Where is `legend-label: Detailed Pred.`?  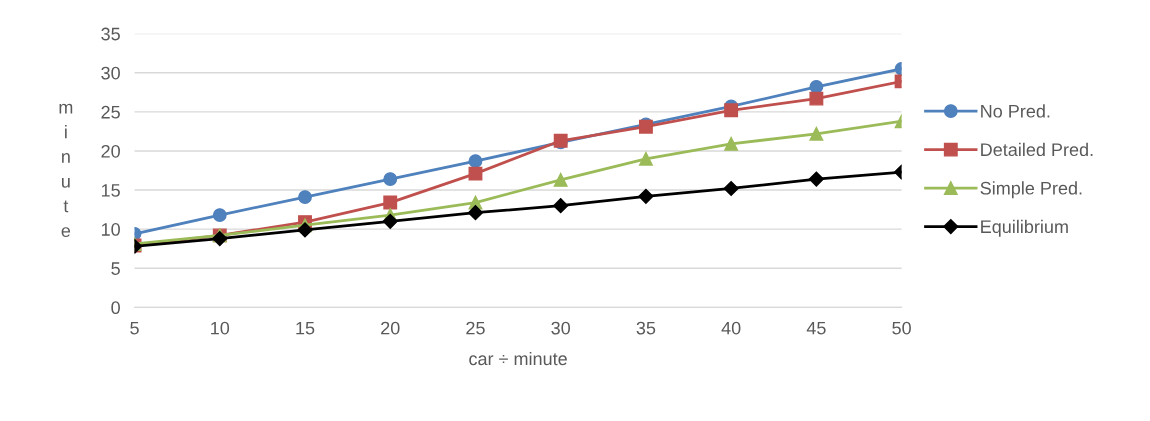 legend-label: Detailed Pred. is located at coordinates (1037, 149).